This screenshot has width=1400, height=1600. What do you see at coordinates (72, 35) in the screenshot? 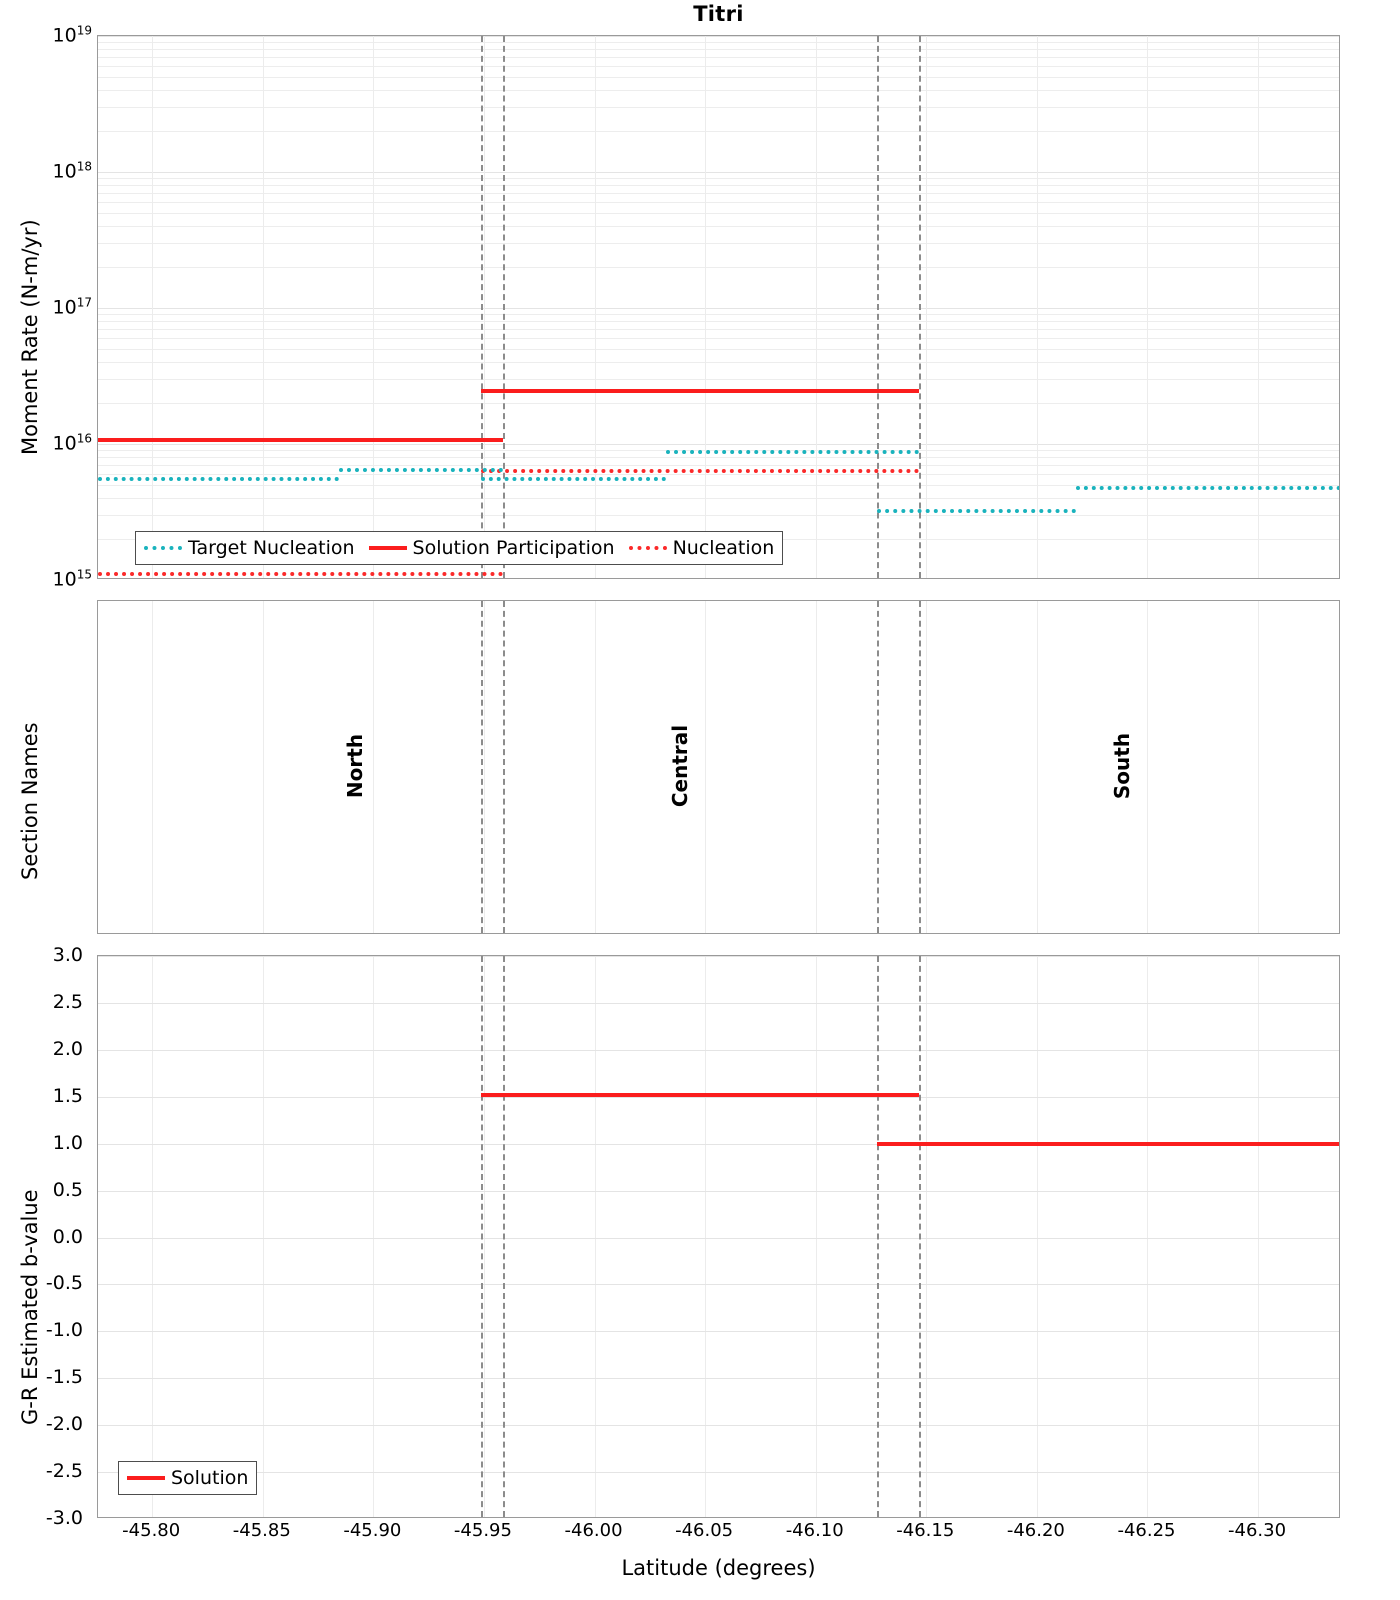
I see `y-tick-label: 1019` at bounding box center [72, 35].